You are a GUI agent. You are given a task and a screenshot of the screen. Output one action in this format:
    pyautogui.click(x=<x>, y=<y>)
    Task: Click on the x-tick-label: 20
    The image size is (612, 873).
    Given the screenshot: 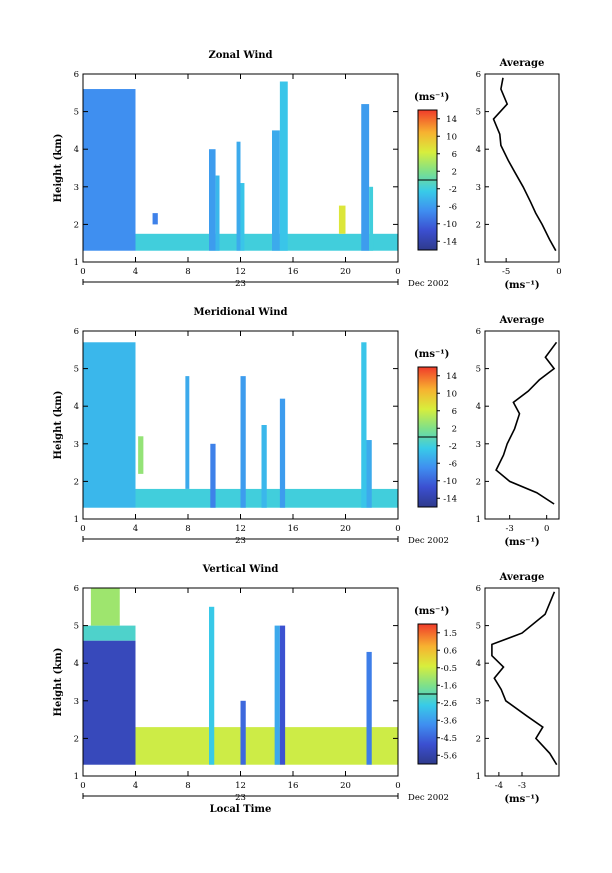 What is the action you would take?
    pyautogui.click(x=345, y=786)
    